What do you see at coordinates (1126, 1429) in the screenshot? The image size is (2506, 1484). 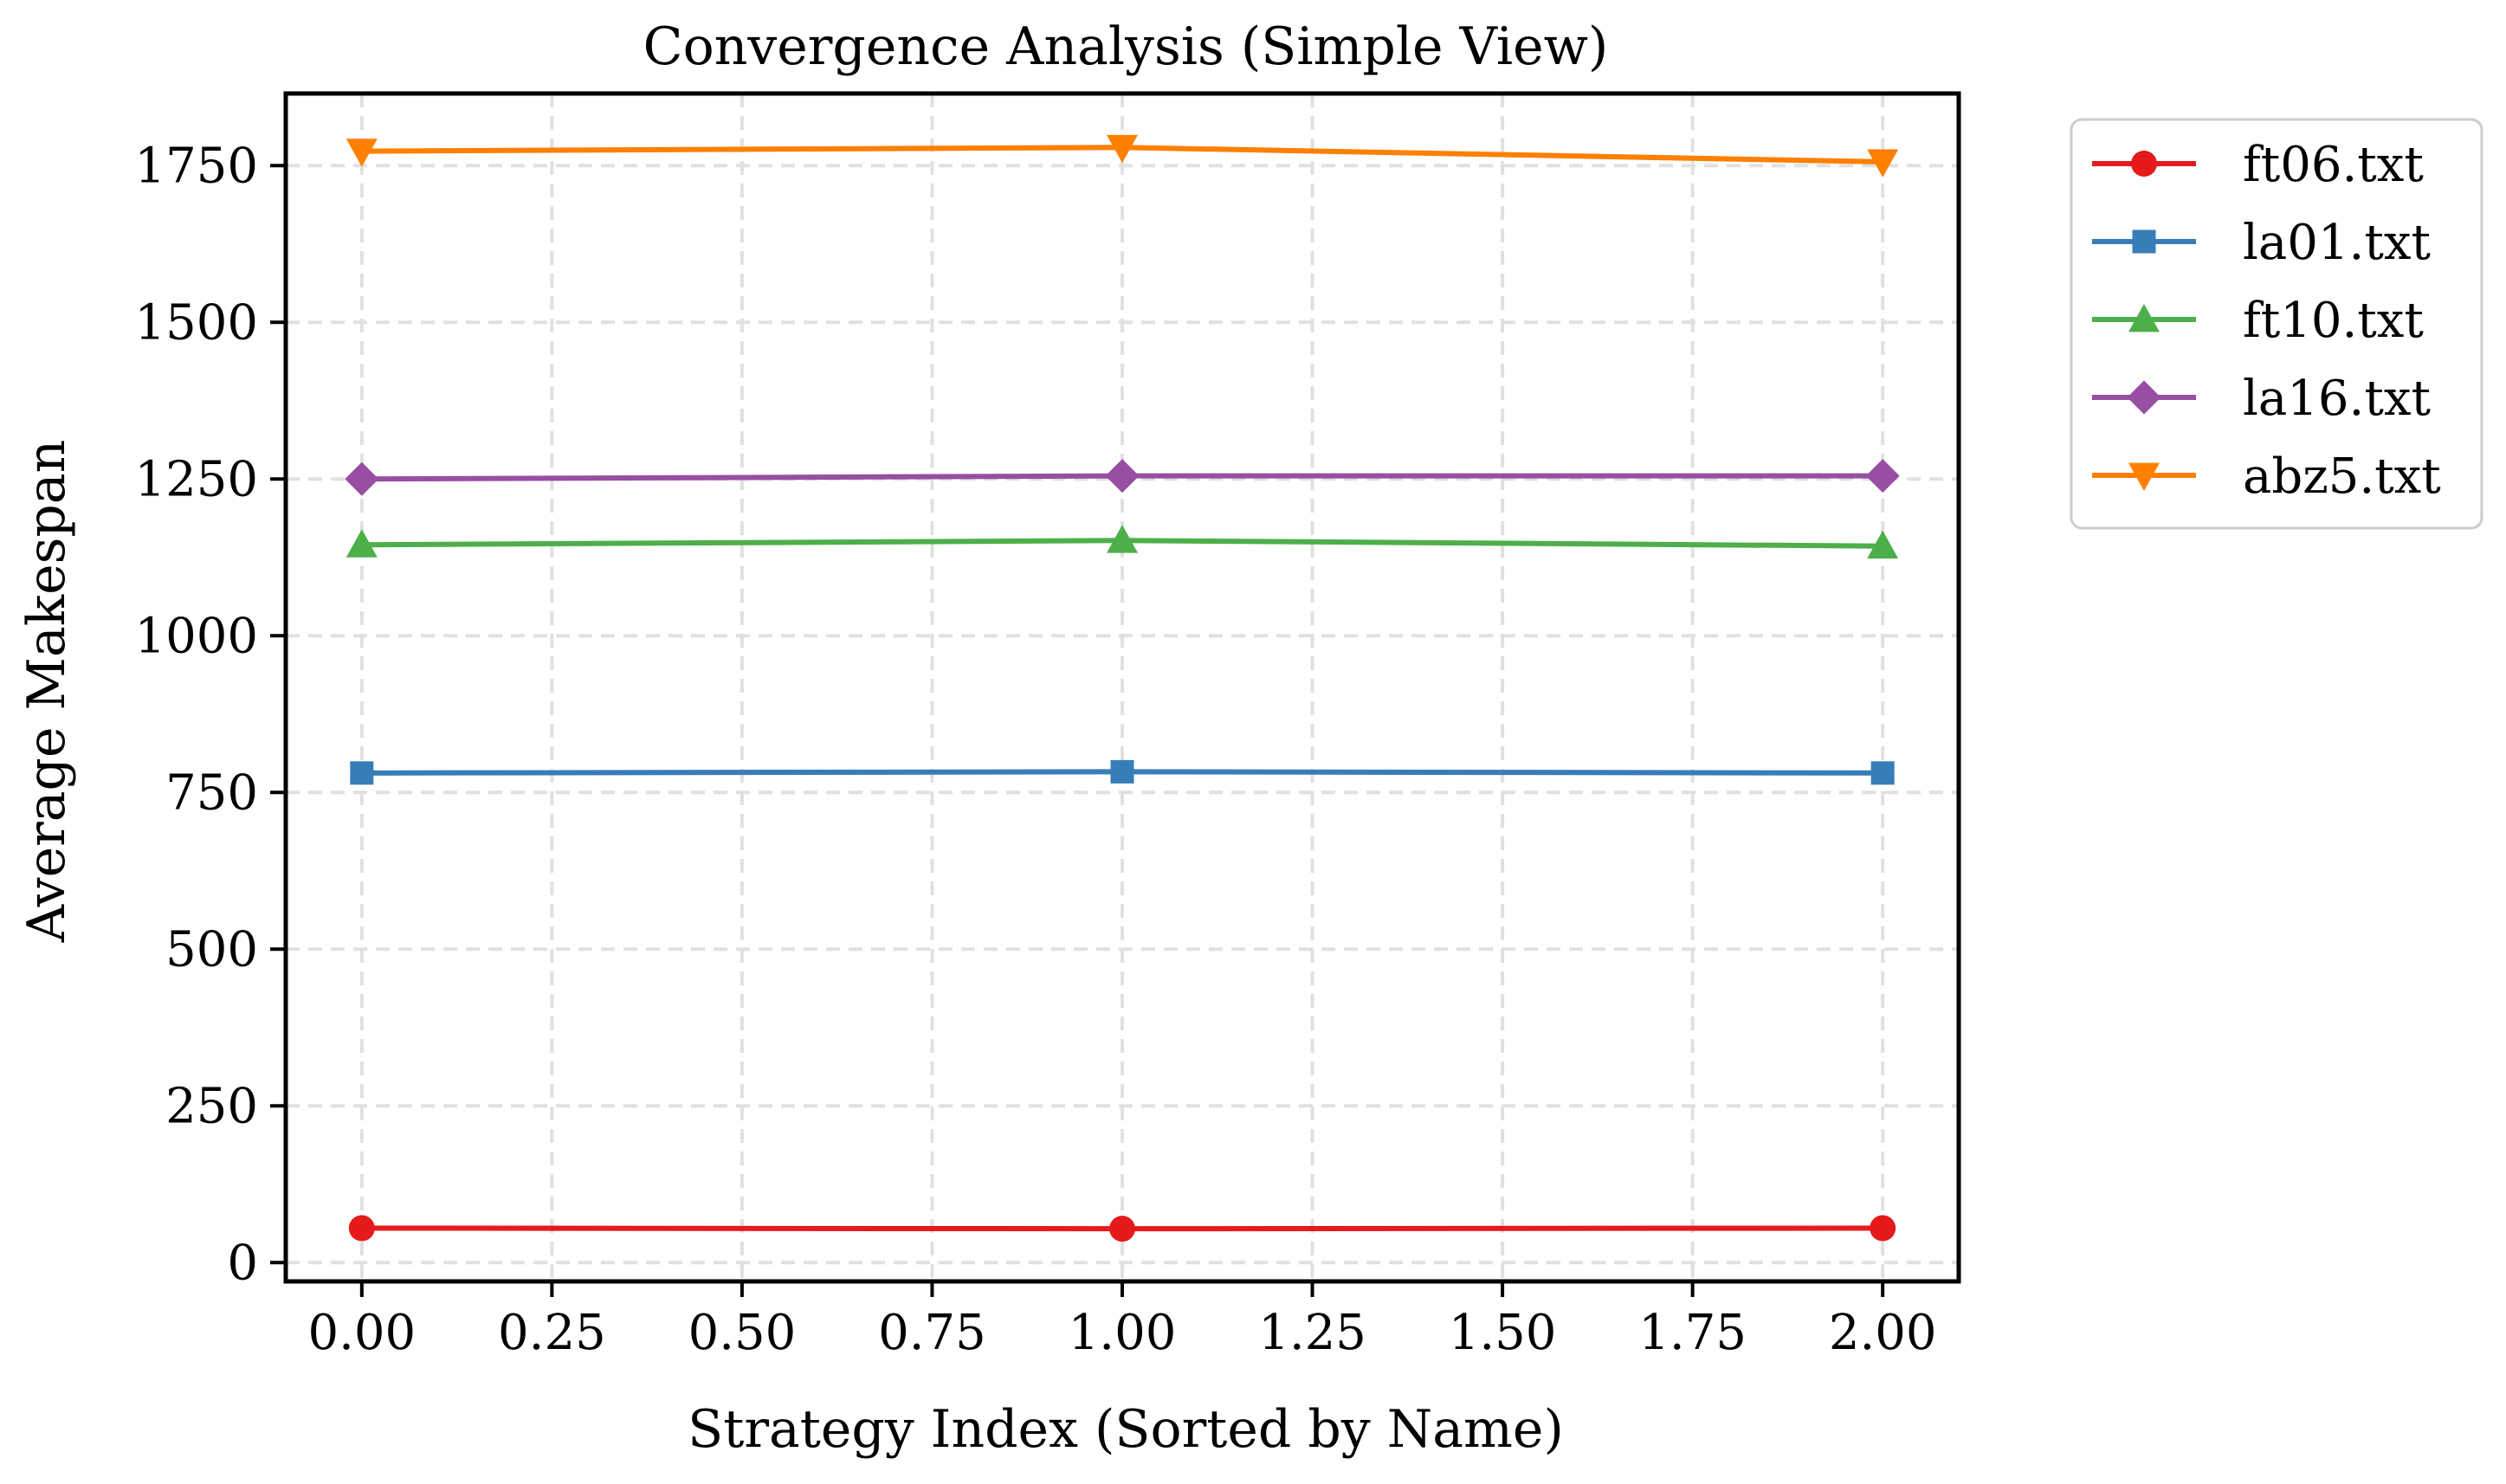 I see `x-axis-label: Strategy Index (Sorted by Name)` at bounding box center [1126, 1429].